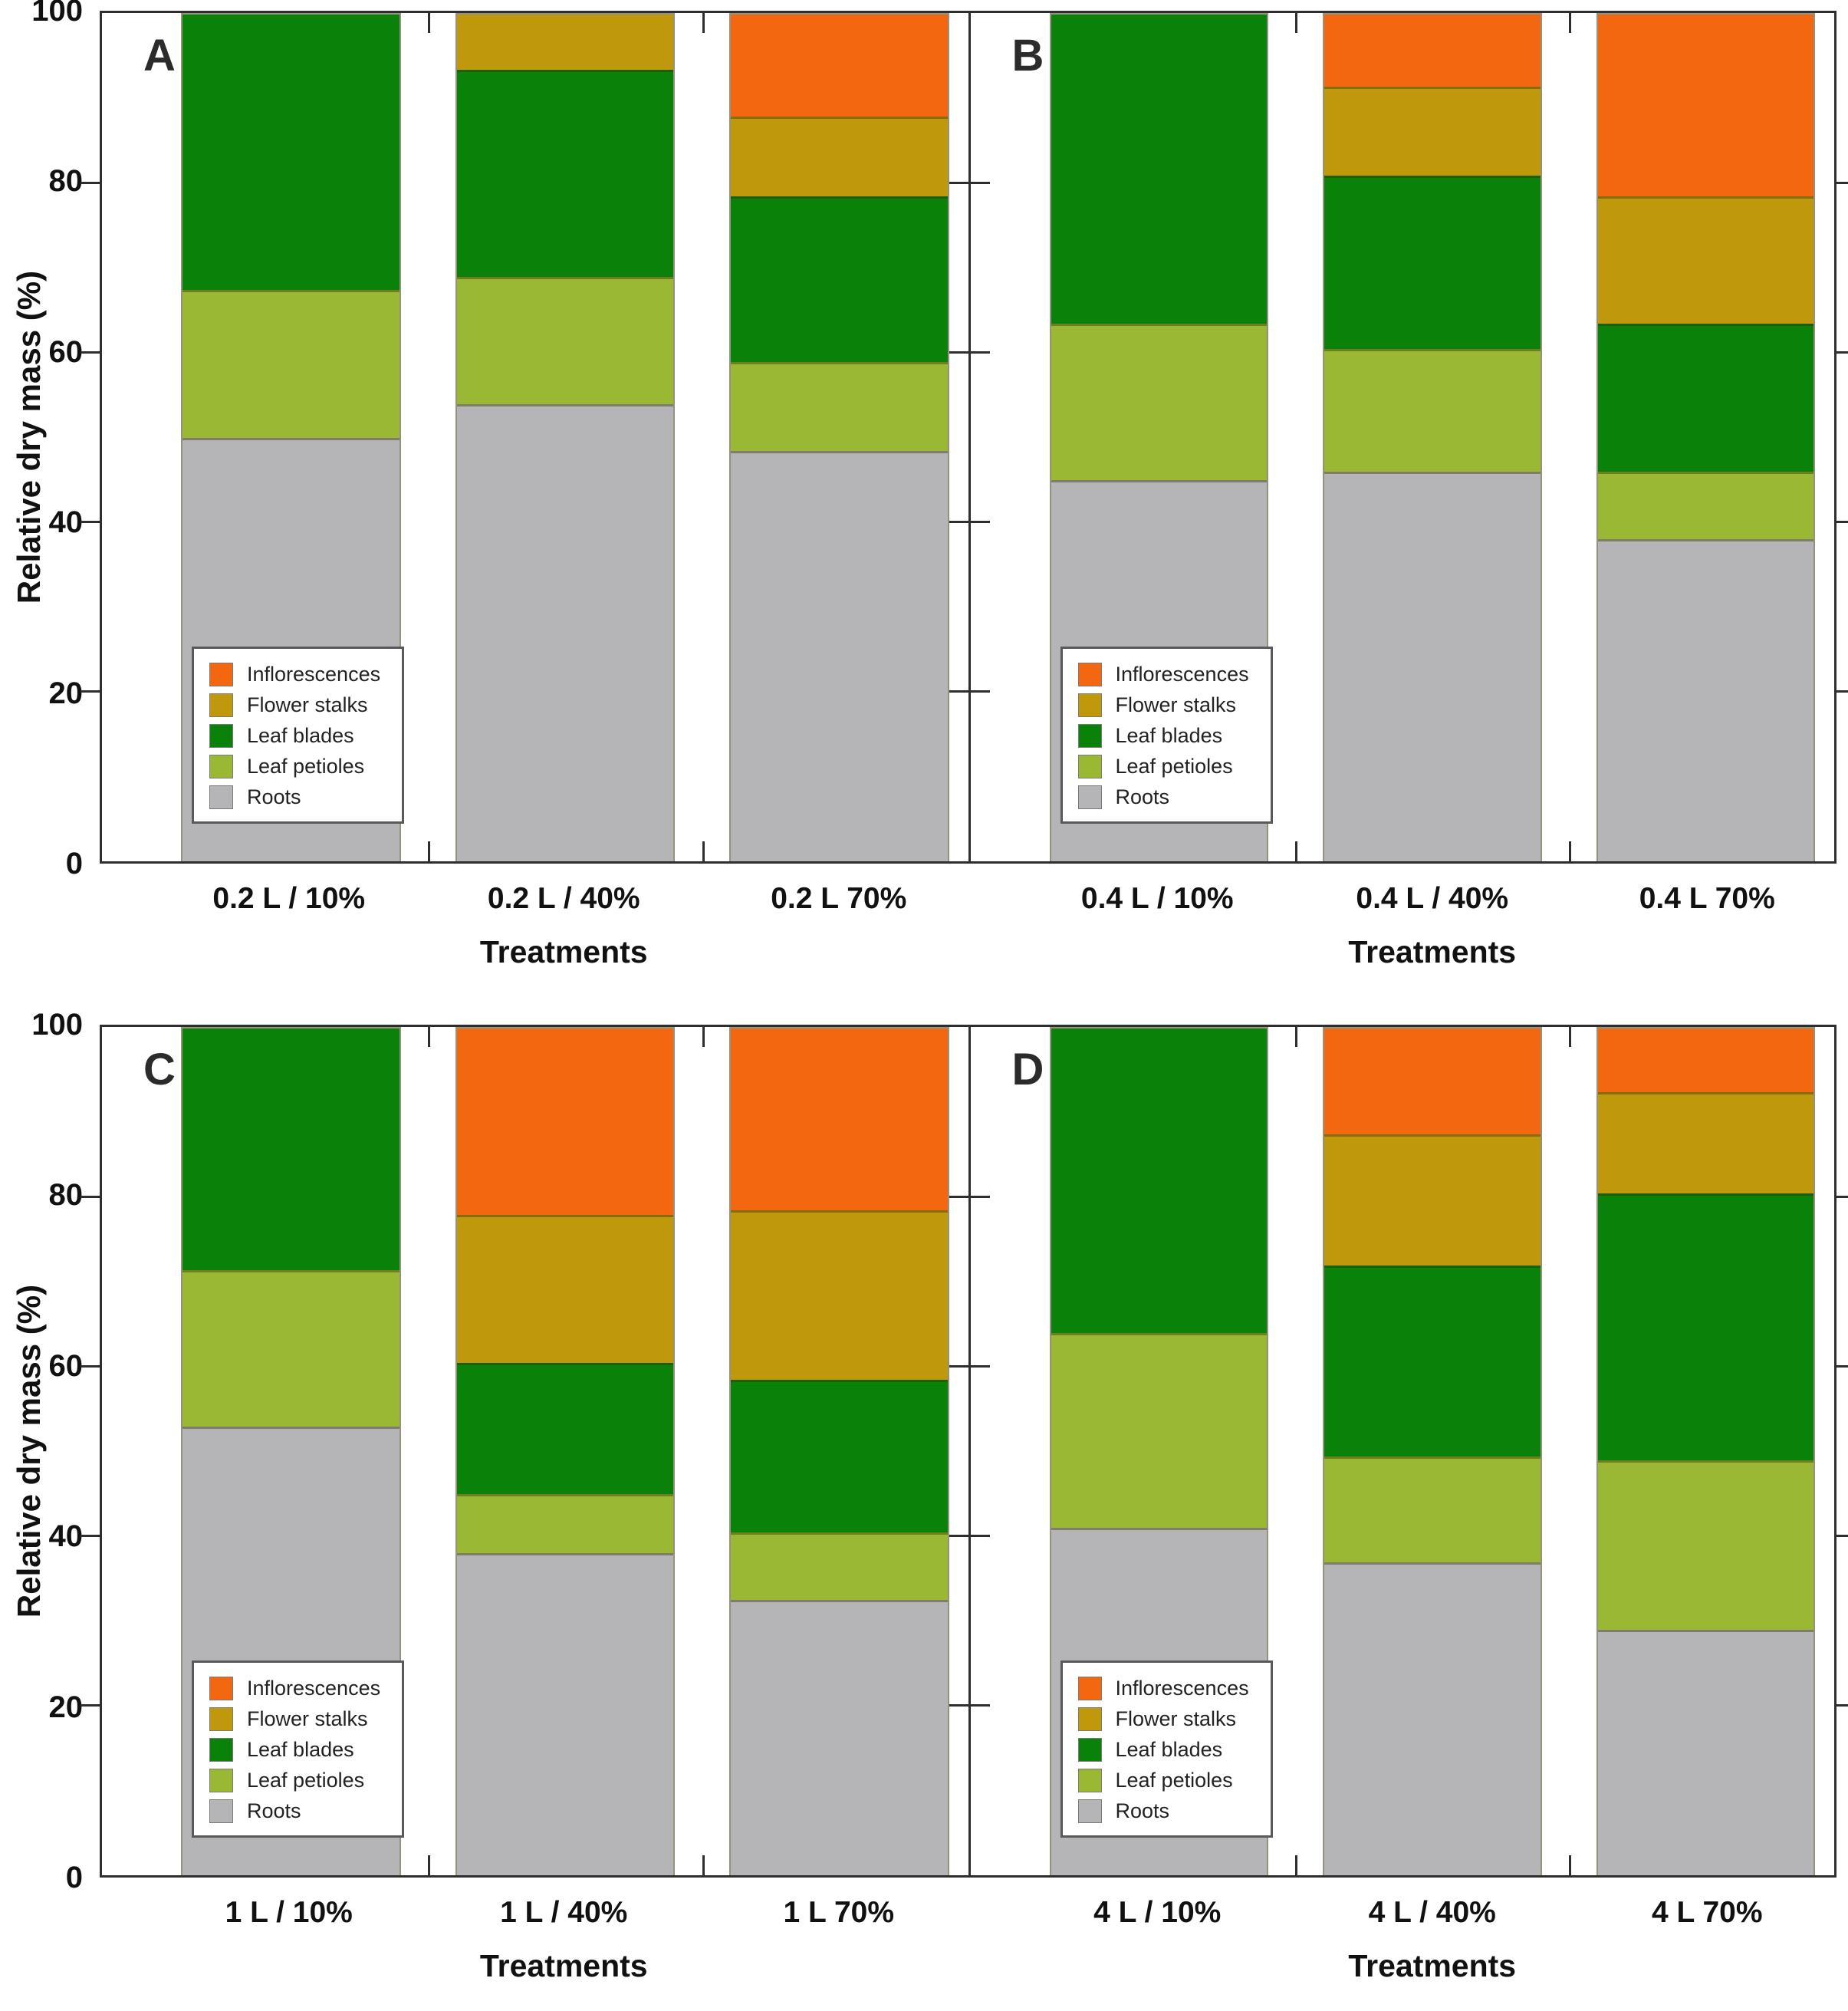  What do you see at coordinates (1433, 1451) in the screenshot?
I see `stacked-bar-4-l-40-` at bounding box center [1433, 1451].